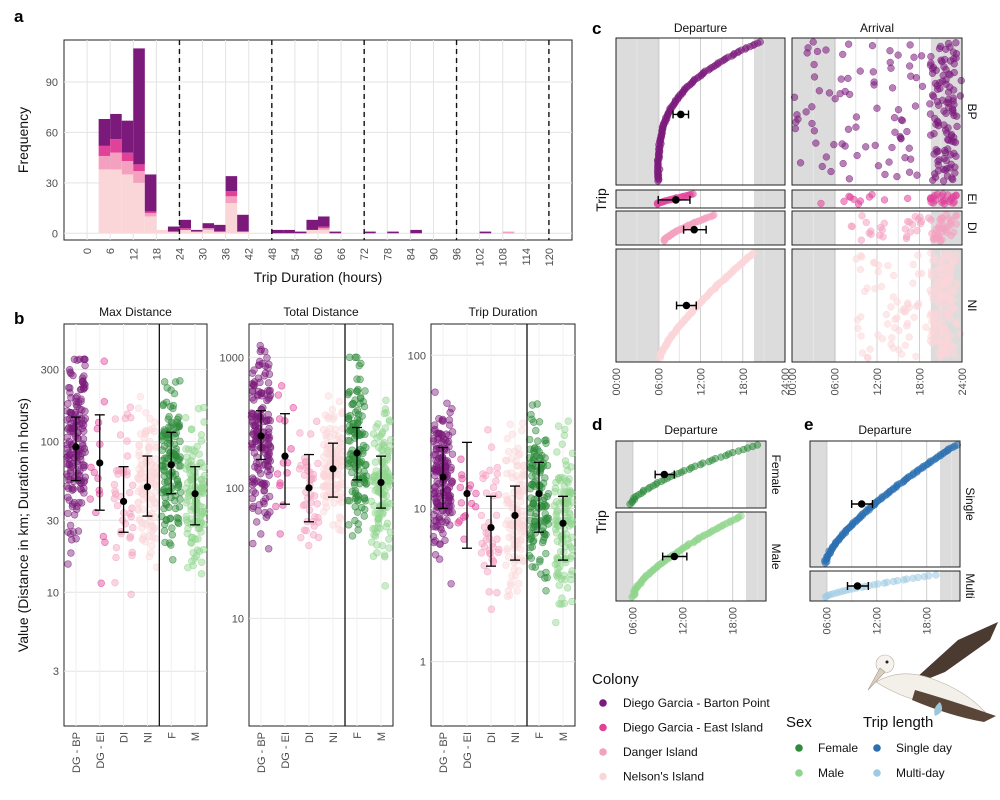  What do you see at coordinates (691, 474) in the screenshot?
I see `d-row-Female` at bounding box center [691, 474].